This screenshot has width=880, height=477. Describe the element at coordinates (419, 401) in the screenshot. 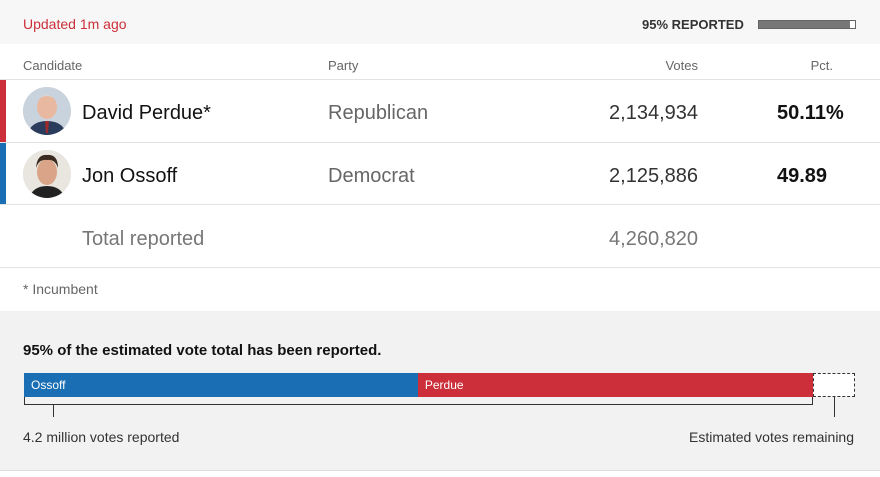

I see `reported-bracket` at that location.